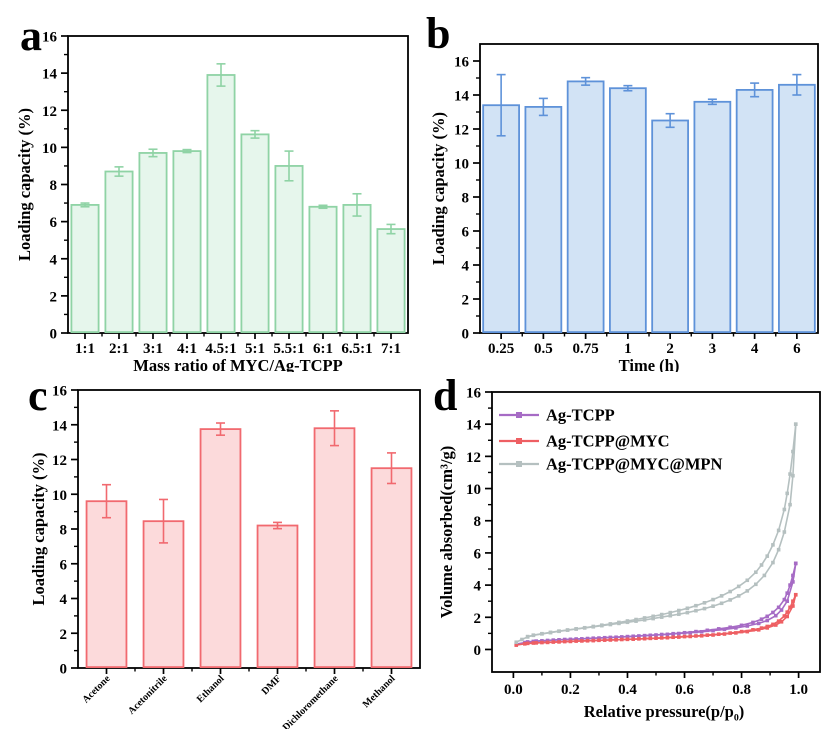 This screenshot has width=827, height=729. Describe the element at coordinates (323, 349) in the screenshot. I see `x-tick-label: 6:1` at that location.